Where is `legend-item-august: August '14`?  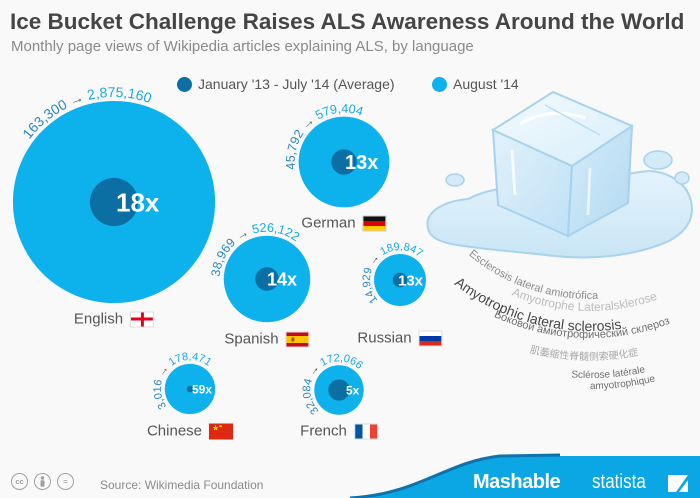 legend-item-august: August '14 is located at coordinates (475, 84).